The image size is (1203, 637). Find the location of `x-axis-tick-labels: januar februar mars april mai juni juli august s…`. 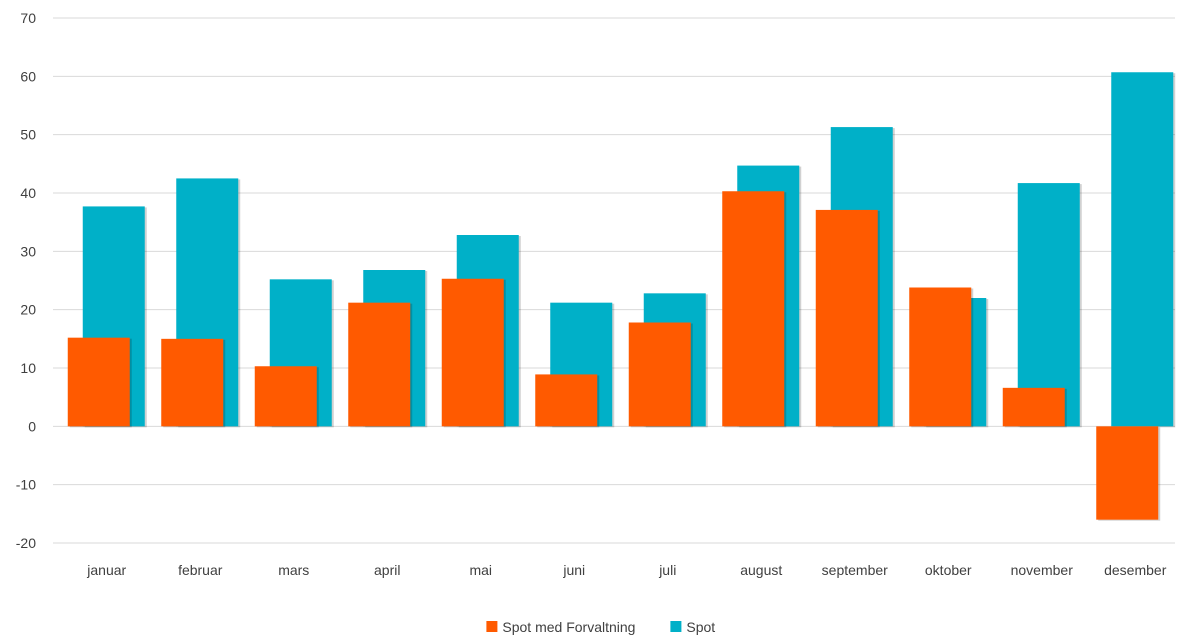

x-axis-tick-labels: januar februar mars april mai juni juli august s… is located at coordinates (626, 570).